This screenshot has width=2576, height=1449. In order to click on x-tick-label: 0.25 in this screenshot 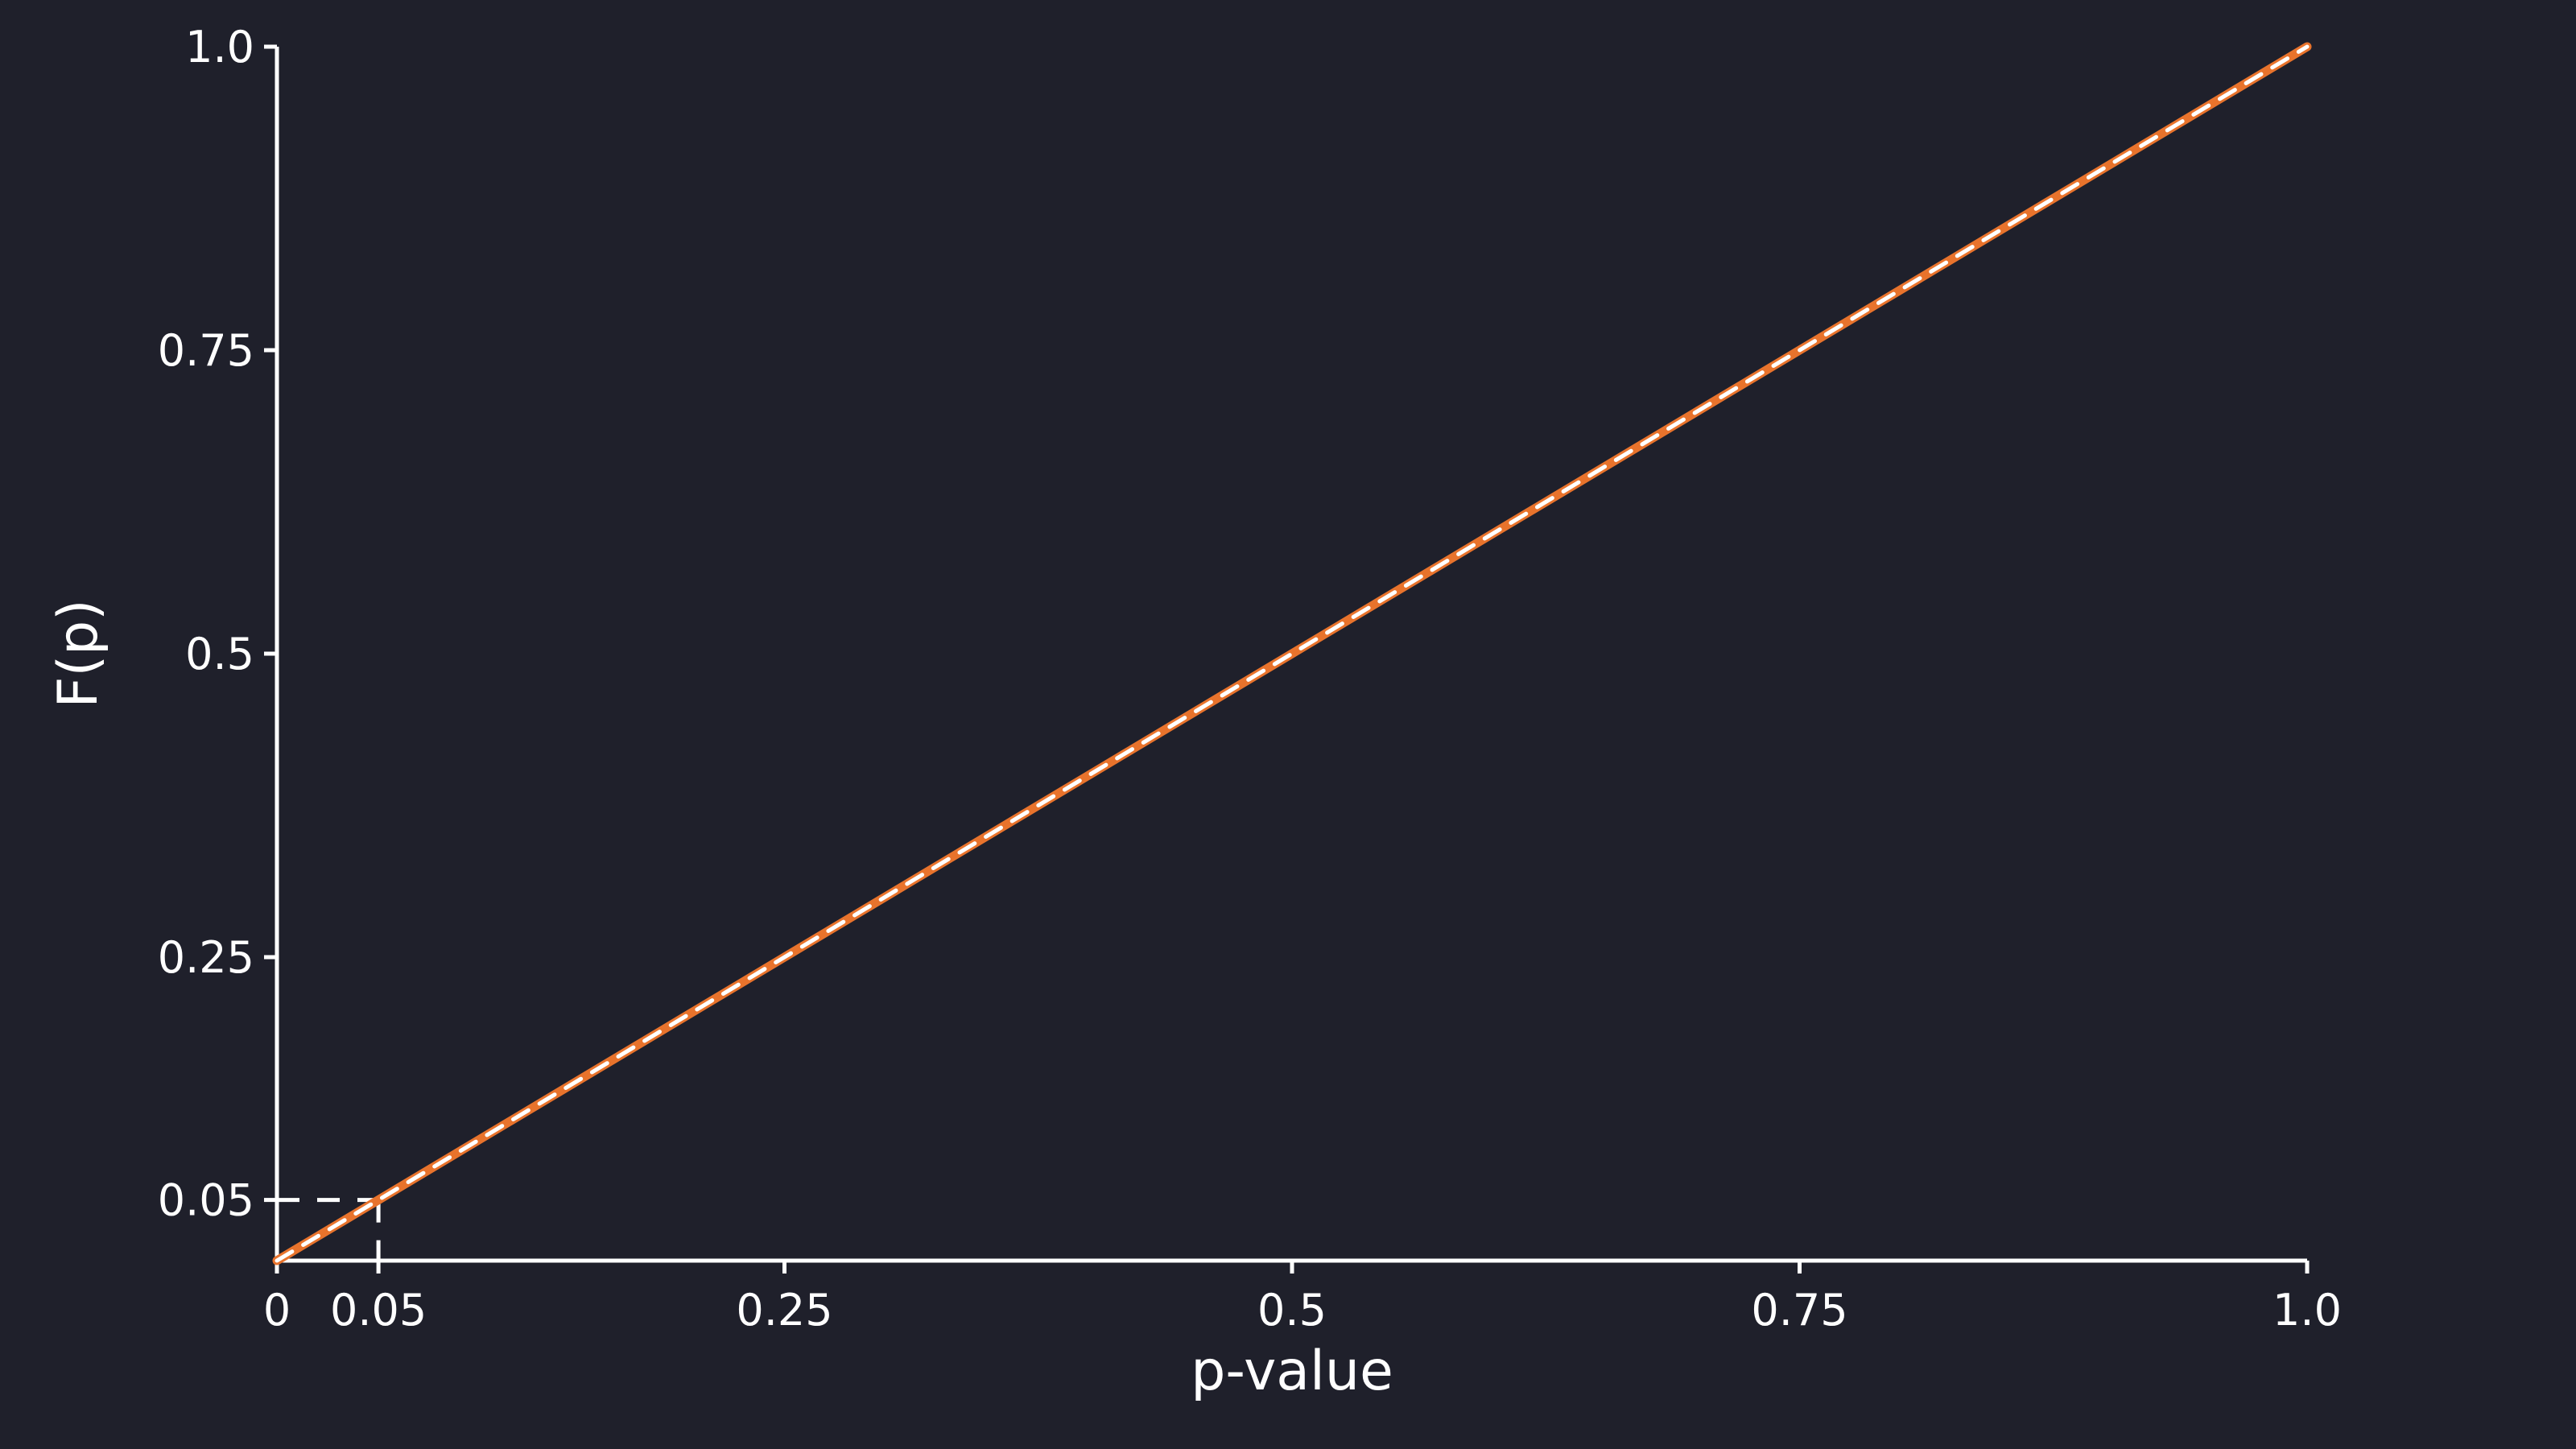, I will do `click(784, 1310)`.